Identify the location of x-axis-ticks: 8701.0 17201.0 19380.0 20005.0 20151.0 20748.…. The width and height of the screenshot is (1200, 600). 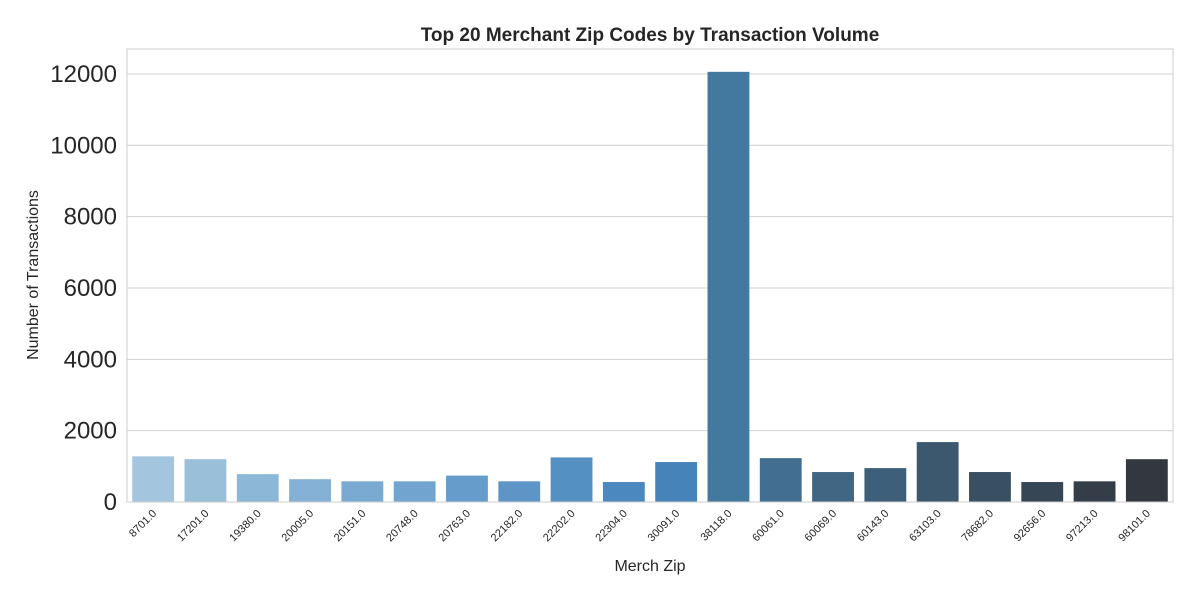
(640, 526).